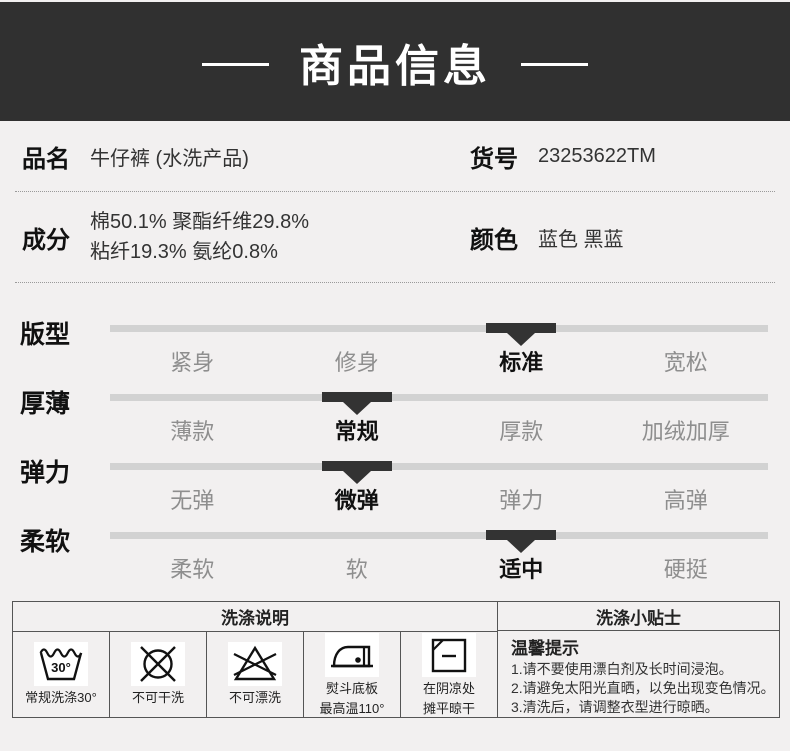 The image size is (790, 751). Describe the element at coordinates (685, 500) in the screenshot. I see `slider-option: 高弹` at that location.